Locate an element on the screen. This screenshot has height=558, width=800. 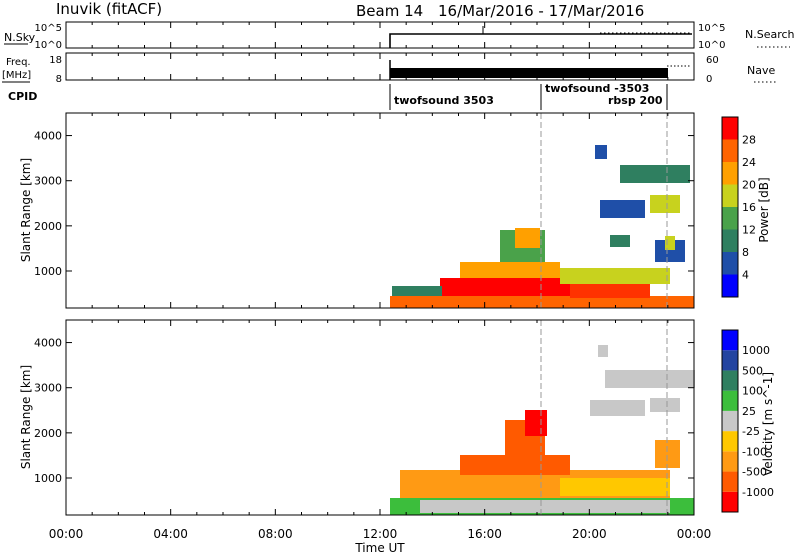
freq-trace-band is located at coordinates (529, 73).